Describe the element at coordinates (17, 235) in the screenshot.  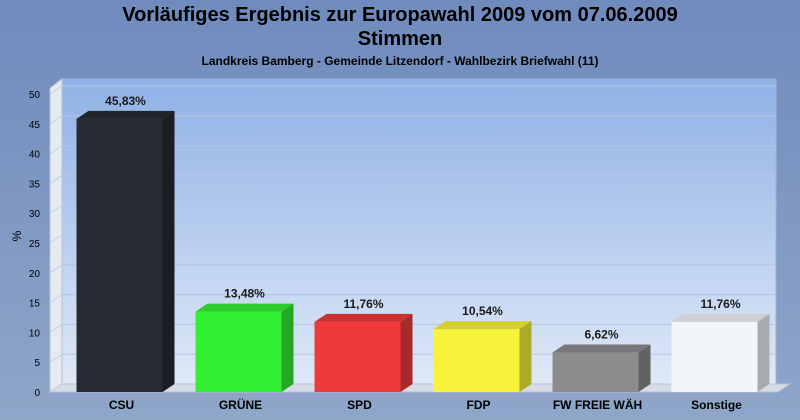
I see `y-axis-label: %` at that location.